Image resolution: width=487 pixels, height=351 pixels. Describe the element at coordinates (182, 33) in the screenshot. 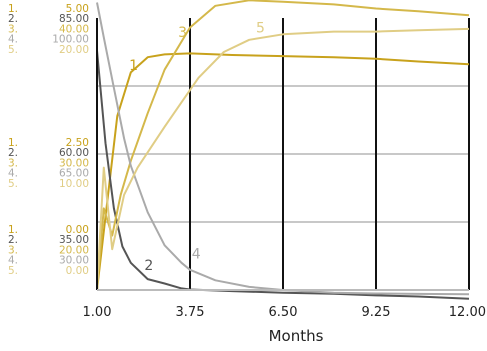

I see `series-label-3: 3` at that location.